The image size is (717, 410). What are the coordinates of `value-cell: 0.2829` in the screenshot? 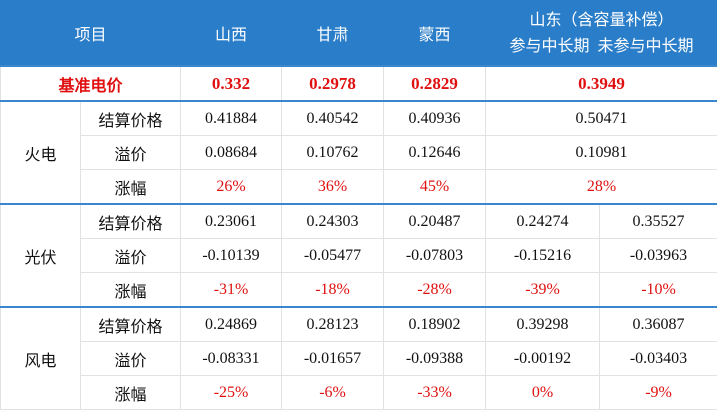 It's located at (435, 83).